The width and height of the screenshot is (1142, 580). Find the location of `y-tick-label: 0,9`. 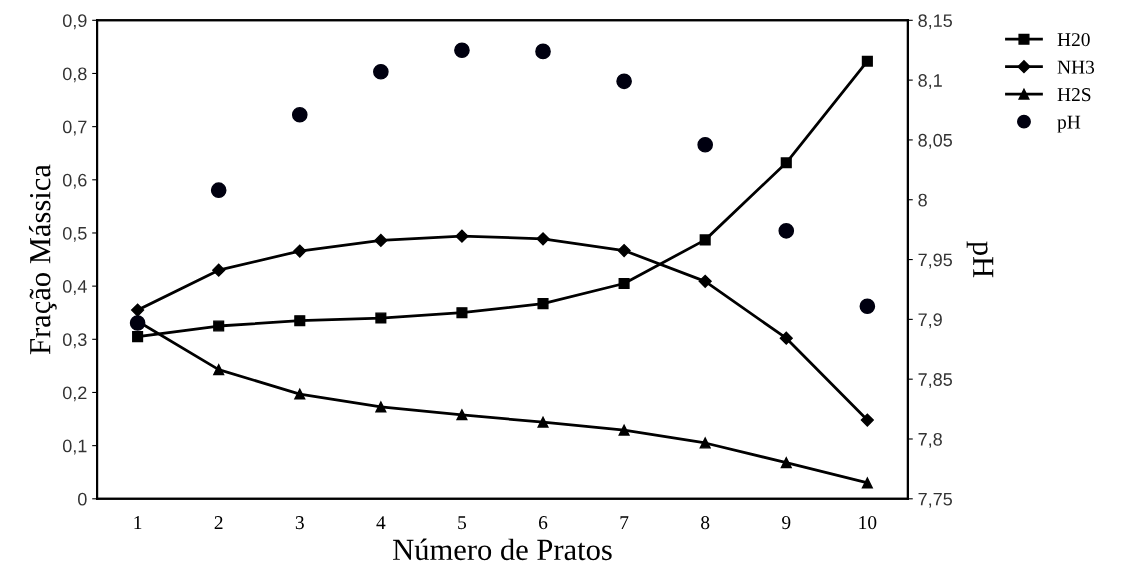

y-tick-label: 0,9 is located at coordinates (74, 22).